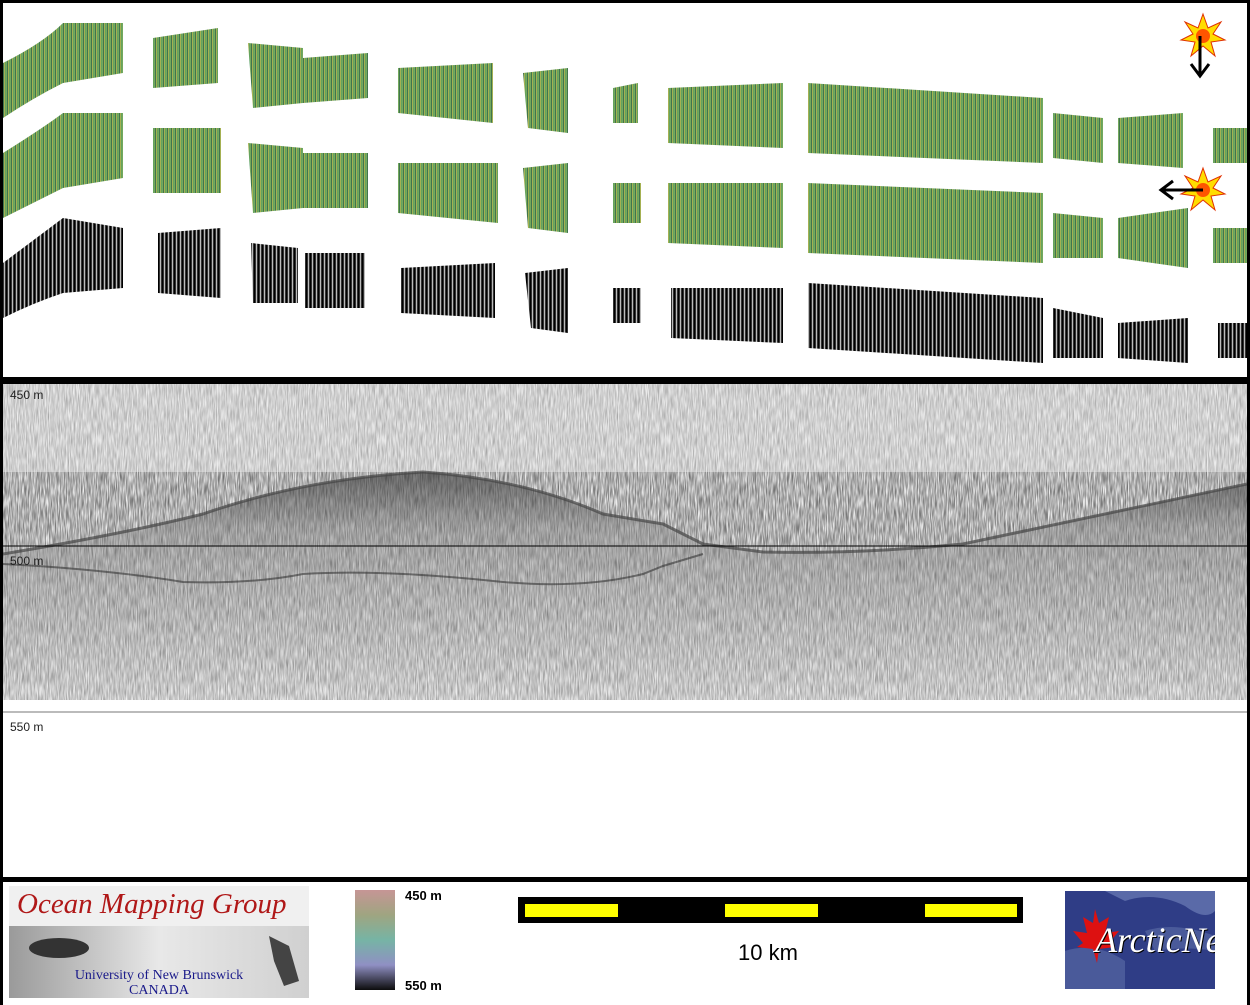 This screenshot has height=1005, width=1250. What do you see at coordinates (423, 895) in the screenshot?
I see `colorbar-top-label: 450 m` at bounding box center [423, 895].